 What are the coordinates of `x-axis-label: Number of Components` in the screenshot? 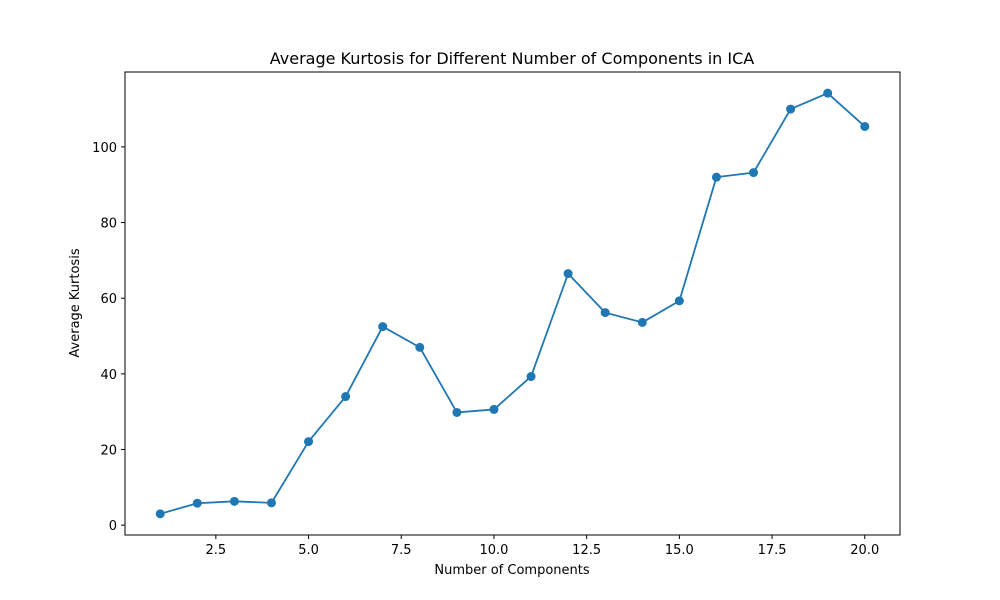 It's located at (511, 570).